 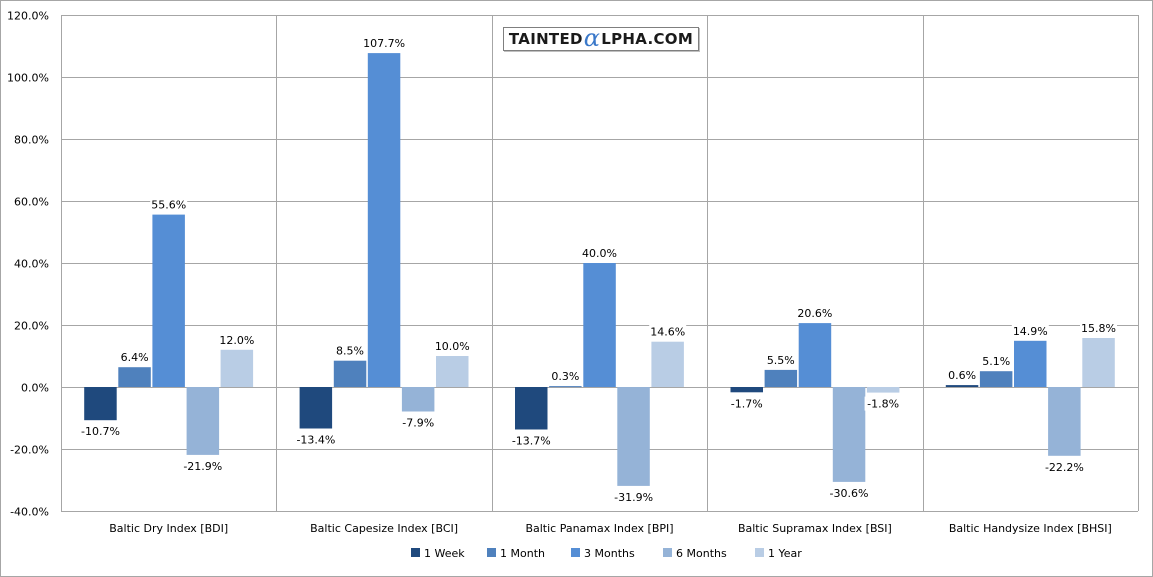 I want to click on data-label: -22.2%, so click(x=1064, y=467).